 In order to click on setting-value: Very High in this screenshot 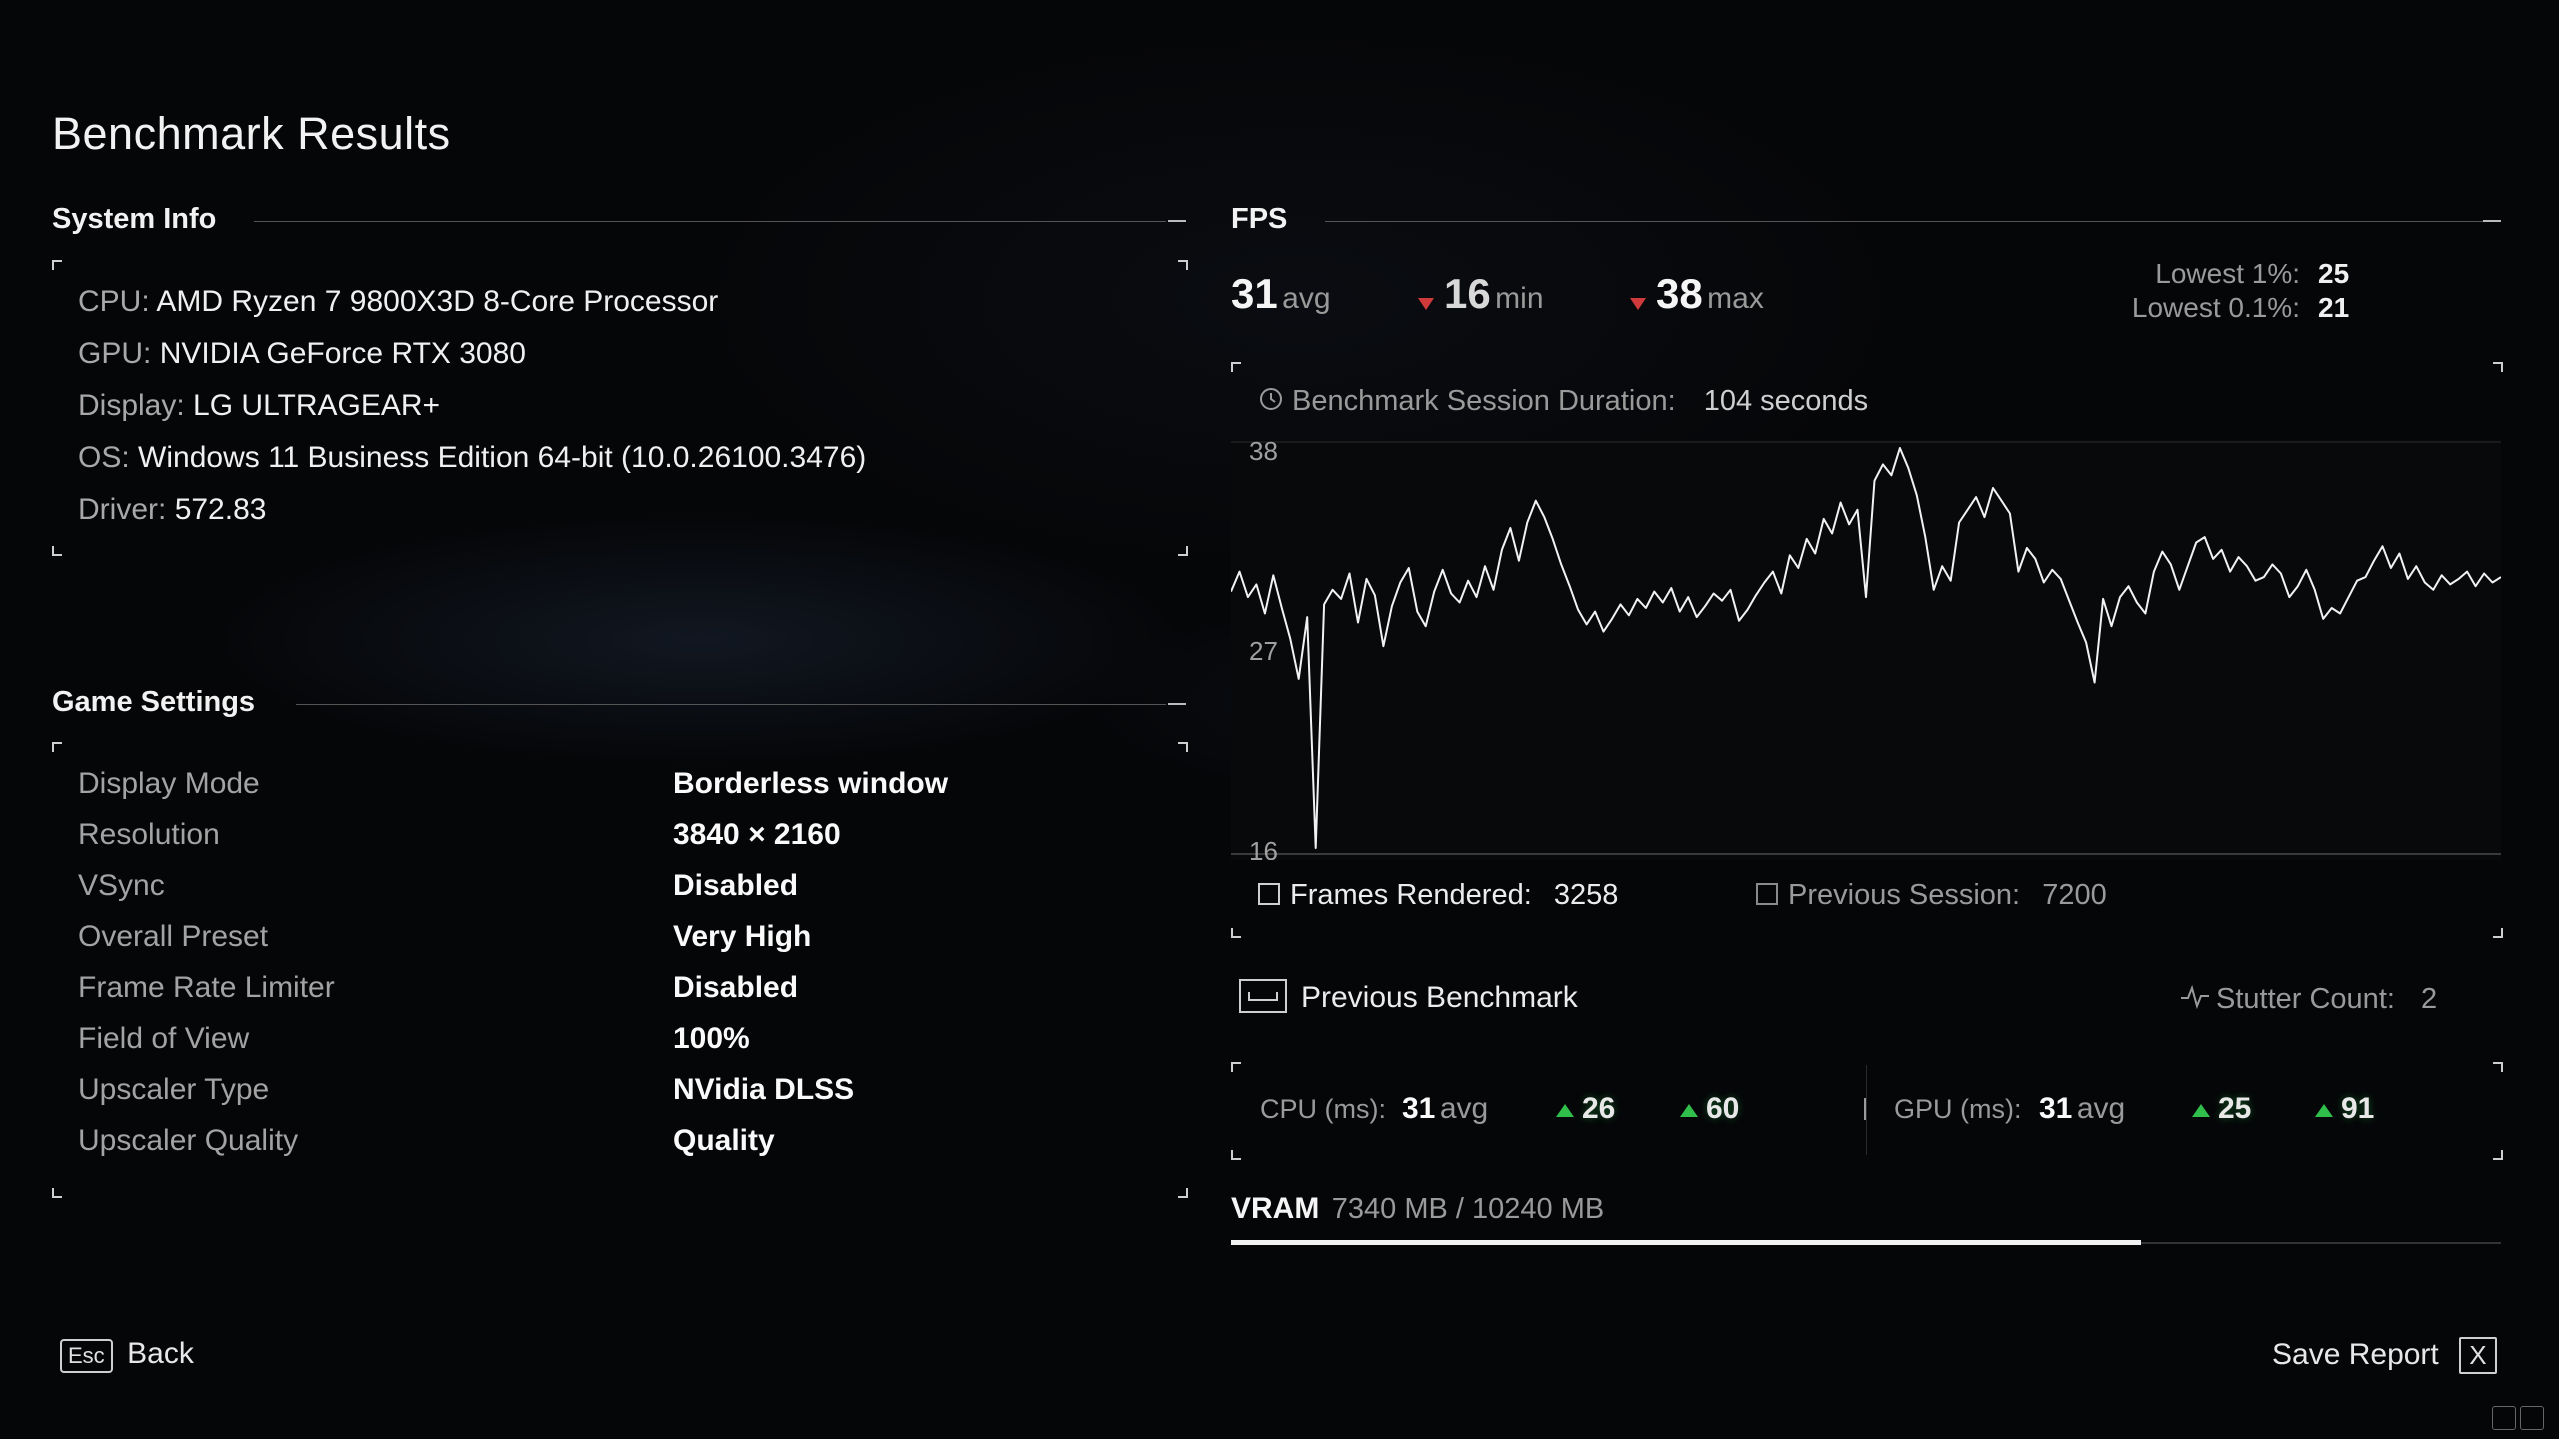, I will do `click(742, 936)`.